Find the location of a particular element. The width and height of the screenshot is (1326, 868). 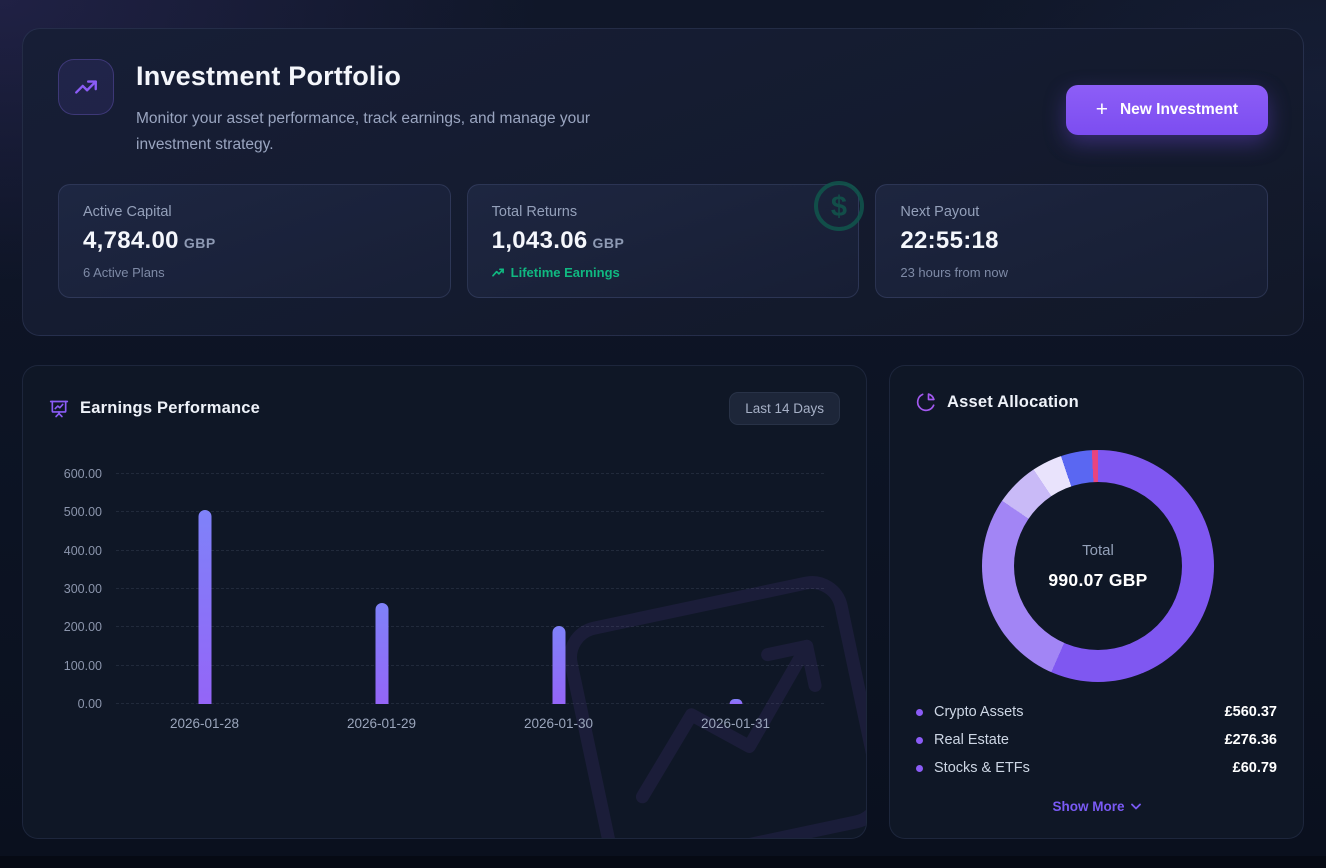

legend-label: Real Estate is located at coordinates (971, 740).